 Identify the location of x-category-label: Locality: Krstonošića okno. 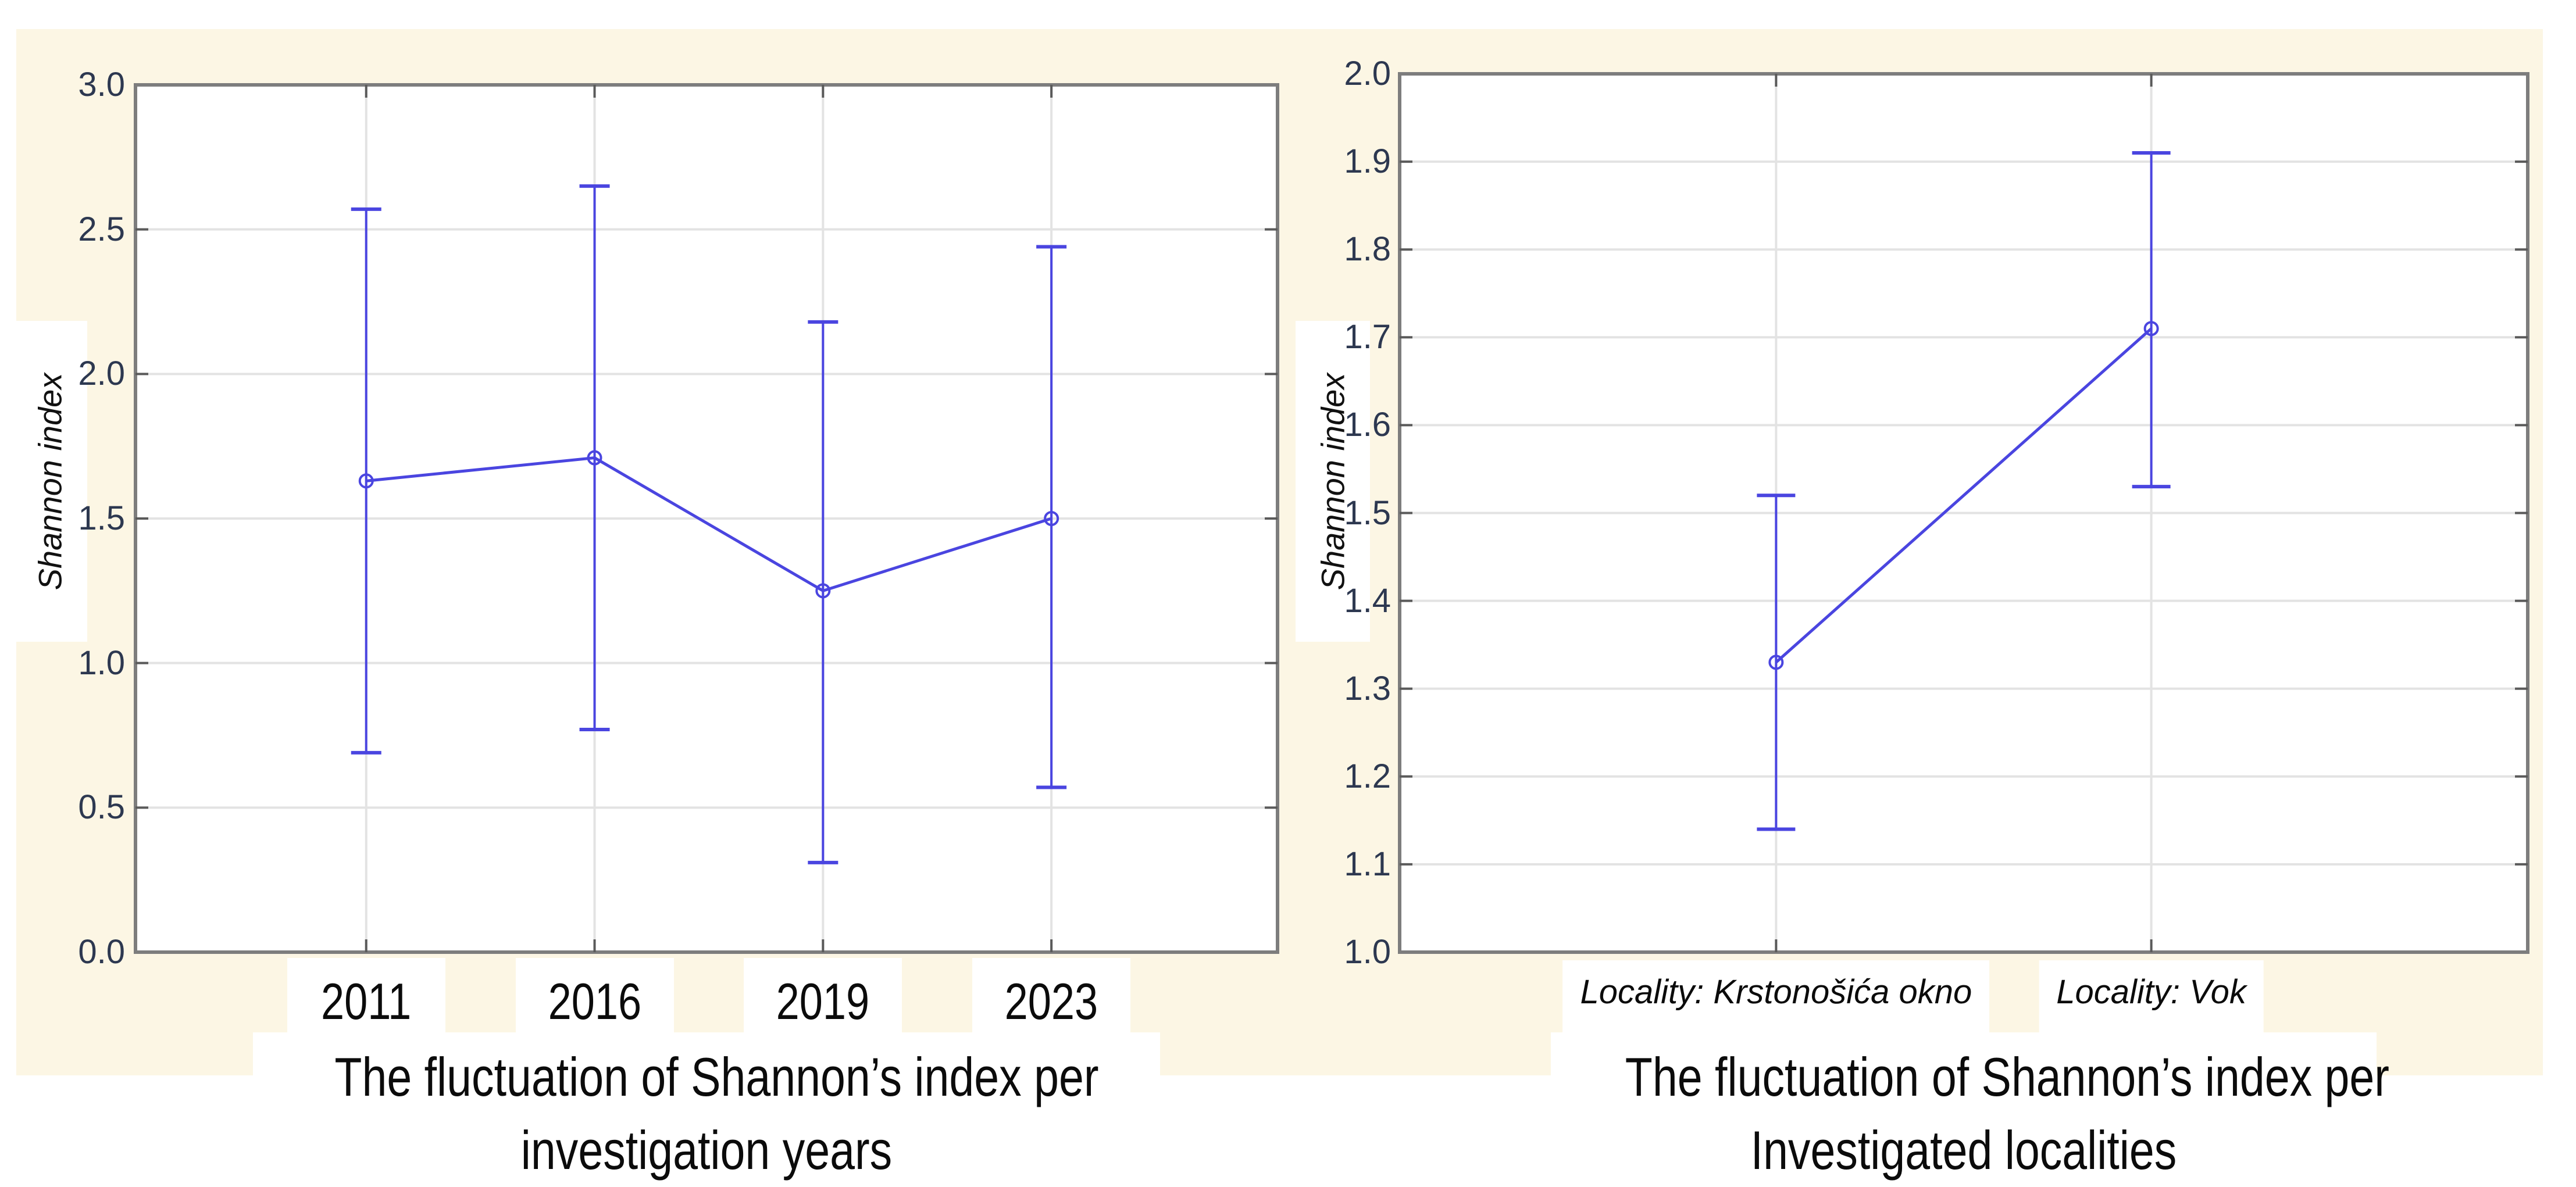
(1776, 996).